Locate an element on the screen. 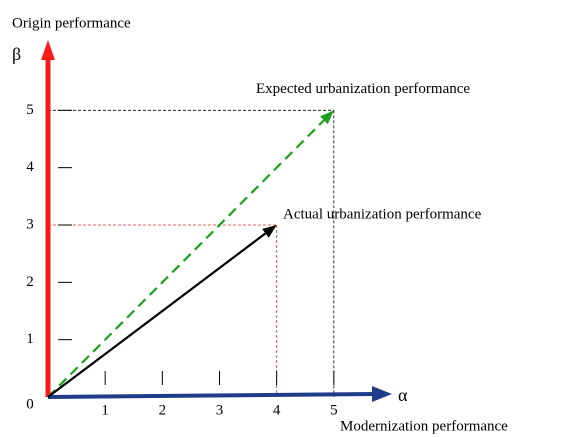 Image resolution: width=569 pixels, height=437 pixels. vector-label: Expected urbanization performance is located at coordinates (363, 89).